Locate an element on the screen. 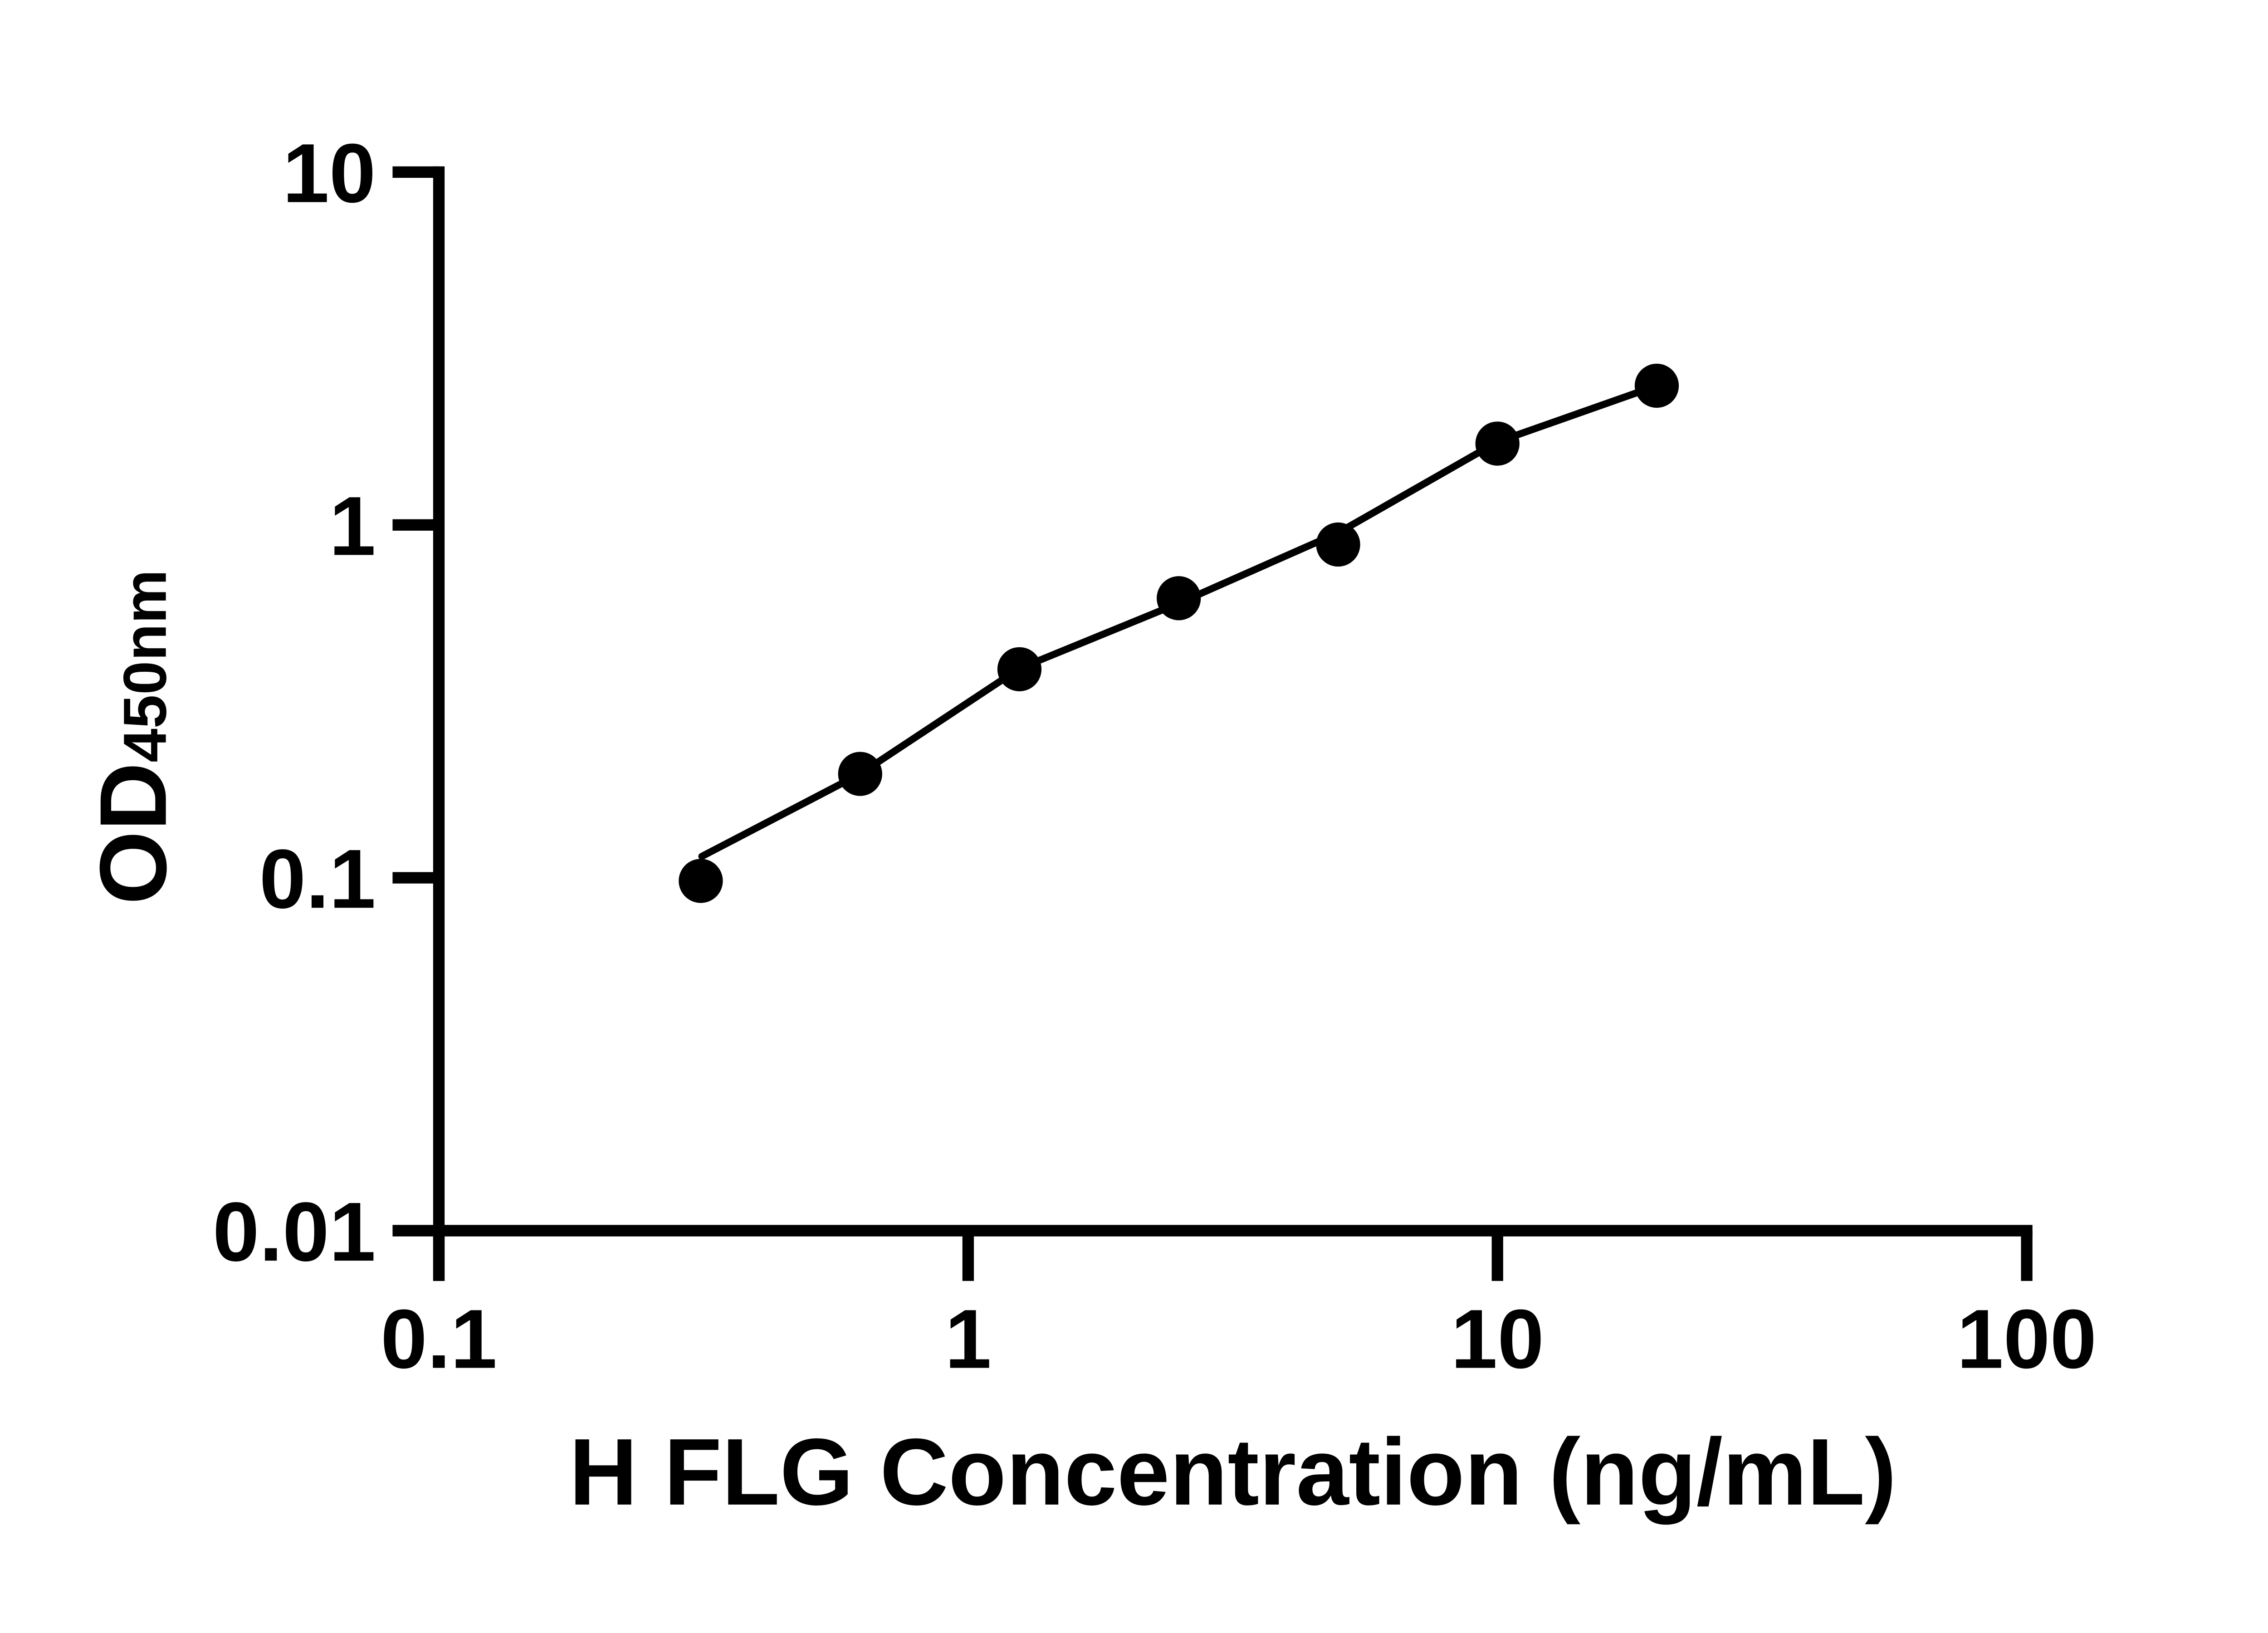  y-tick-label-10: 10 is located at coordinates (330, 173).